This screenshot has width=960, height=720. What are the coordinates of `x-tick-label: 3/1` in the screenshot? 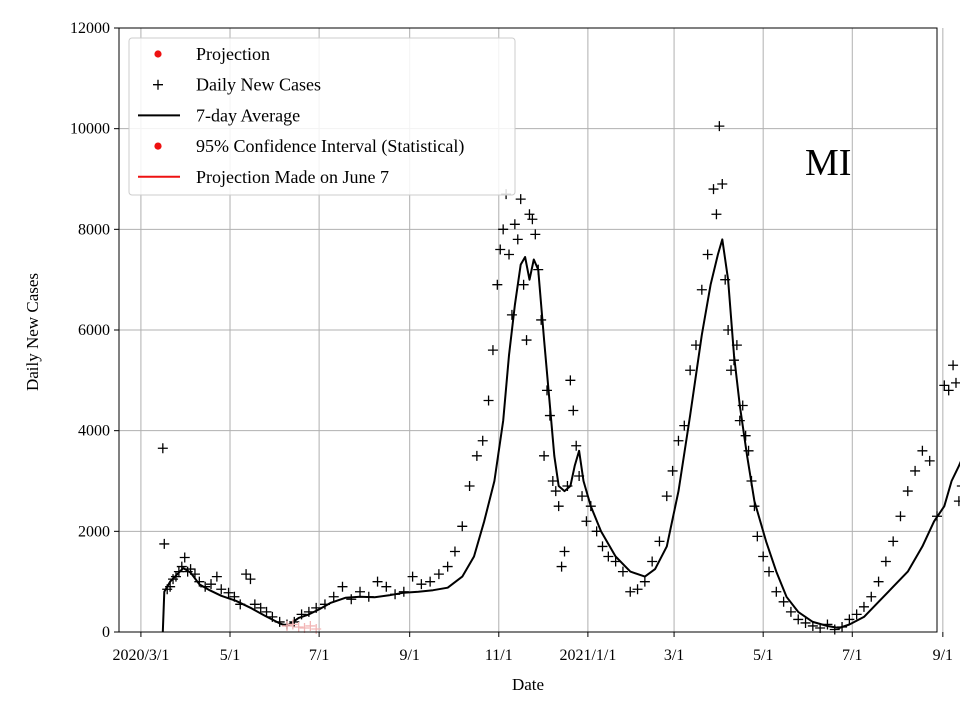 It's located at (674, 655).